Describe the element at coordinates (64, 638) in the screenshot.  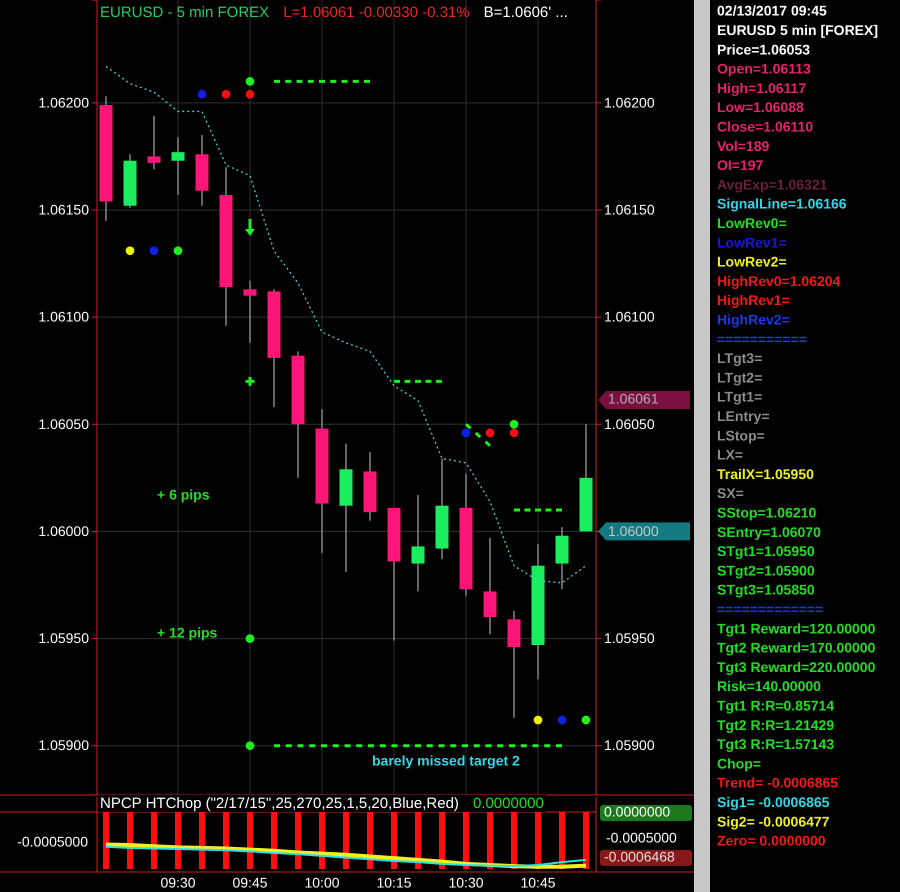
I see `y-tick-label: 1.05950` at that location.